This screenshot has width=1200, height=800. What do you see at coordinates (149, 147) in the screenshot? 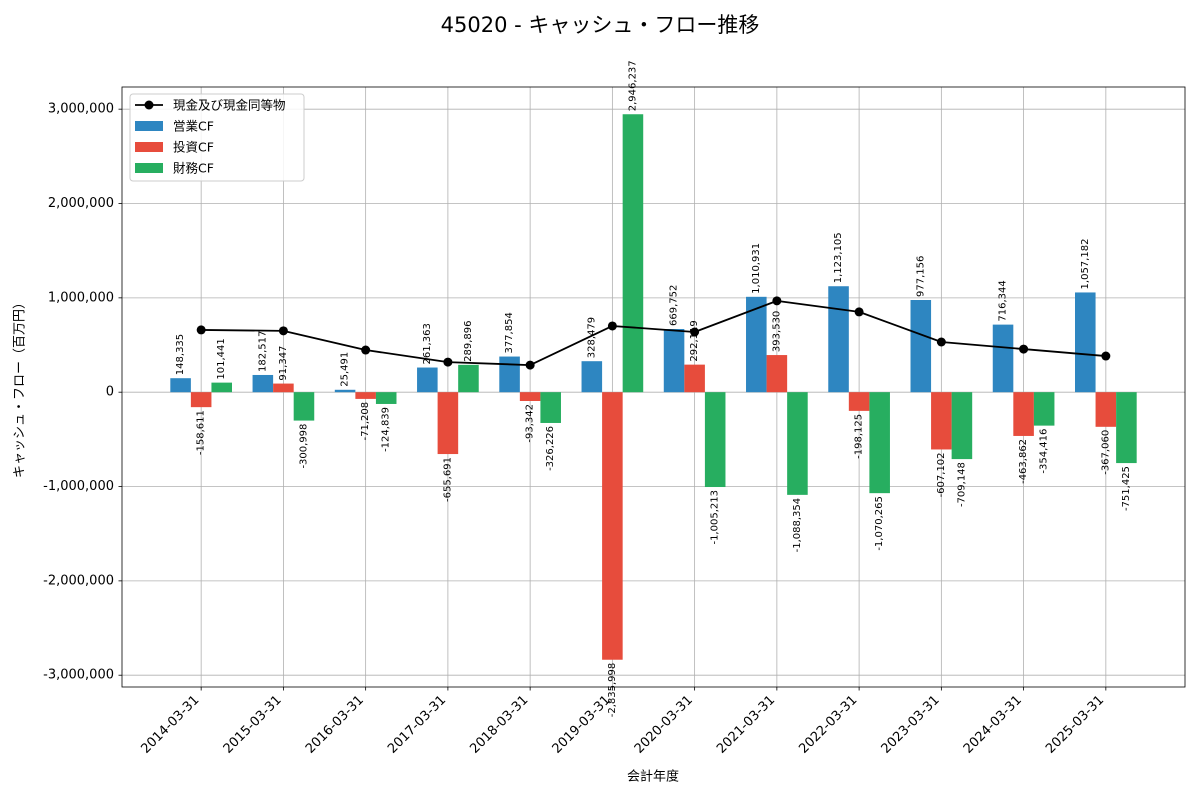
I see `legend-investing-cf-swatch` at bounding box center [149, 147].